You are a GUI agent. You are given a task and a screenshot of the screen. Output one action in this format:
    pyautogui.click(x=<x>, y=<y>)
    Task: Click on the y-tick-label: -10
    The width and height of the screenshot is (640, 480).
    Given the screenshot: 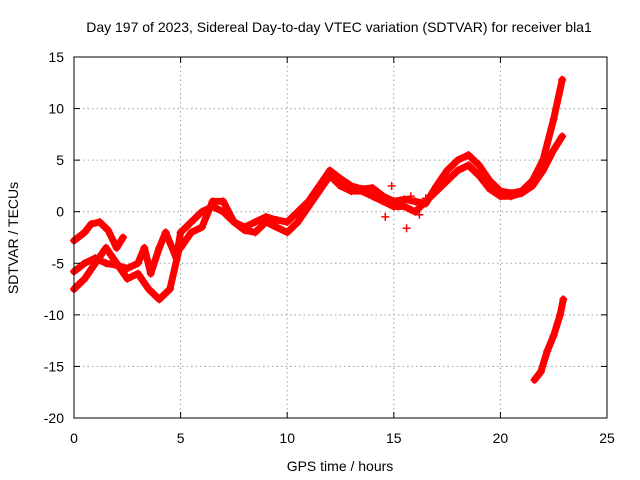 What is the action you would take?
    pyautogui.click(x=54, y=315)
    